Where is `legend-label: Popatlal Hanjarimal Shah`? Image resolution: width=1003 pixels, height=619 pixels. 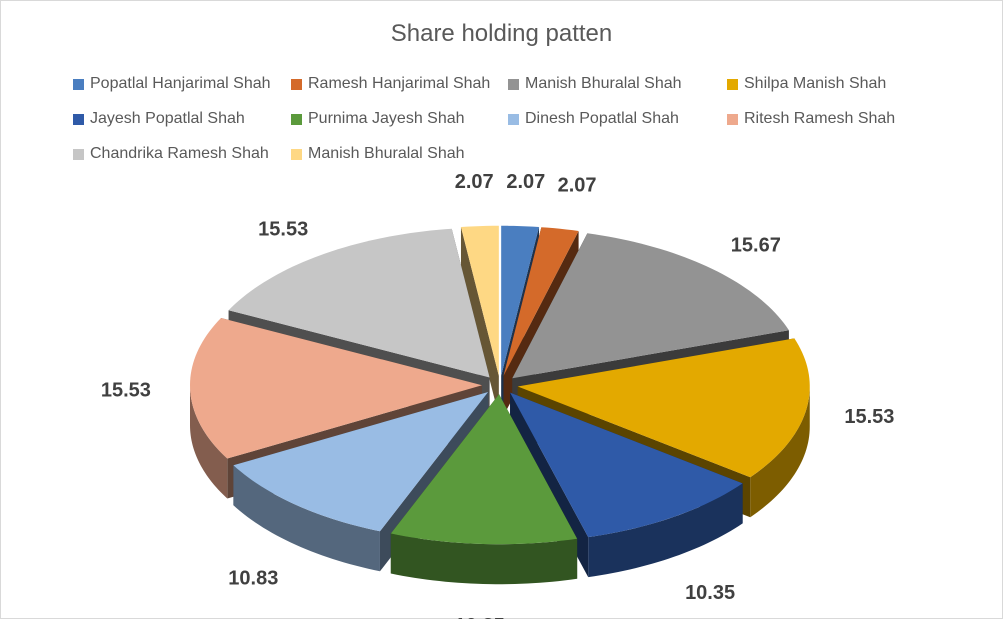
legend-label: Popatlal Hanjarimal Shah is located at coordinates (180, 83).